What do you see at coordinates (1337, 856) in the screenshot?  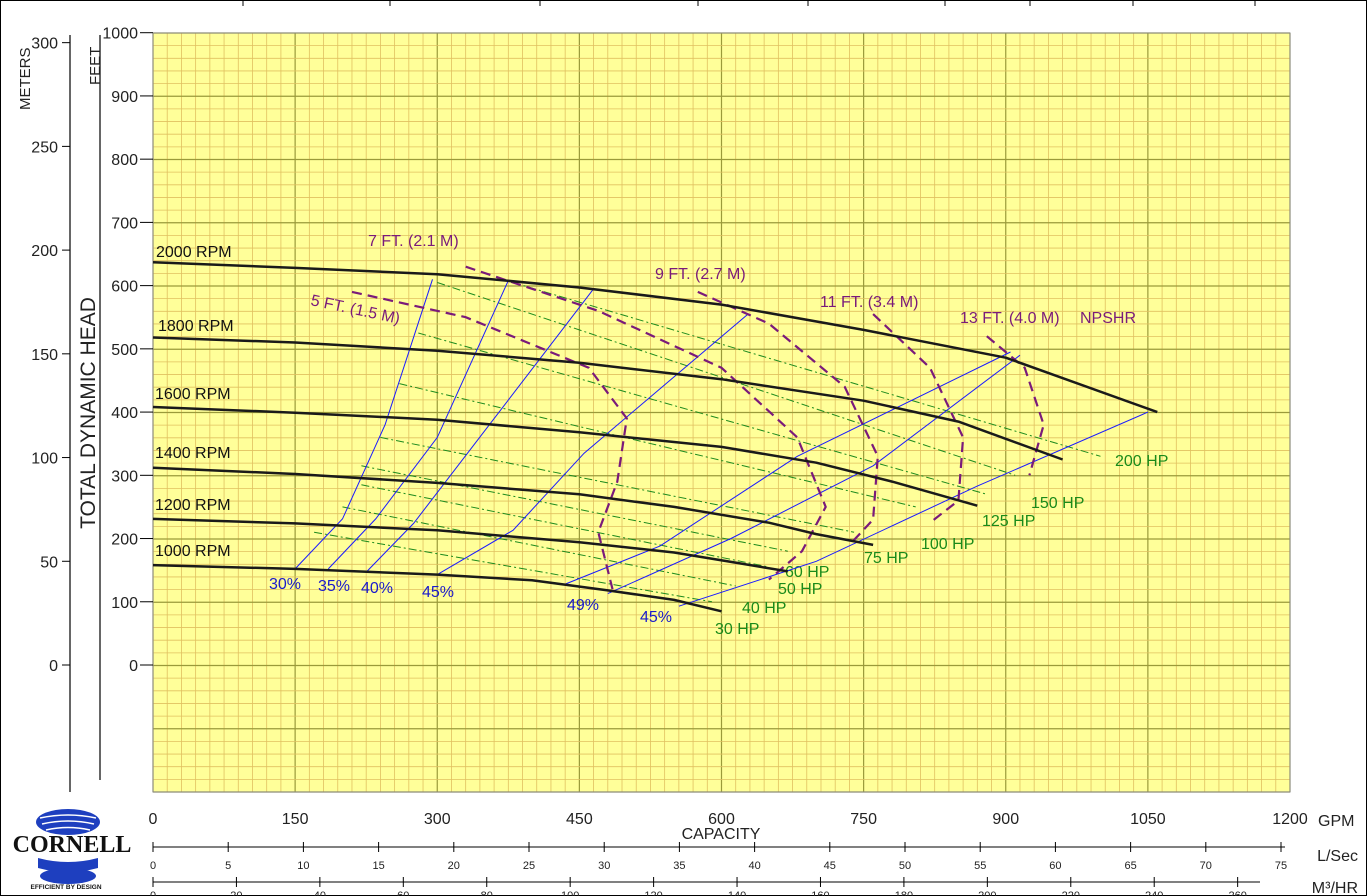 I see `lsec-unit-label: L/Sec` at bounding box center [1337, 856].